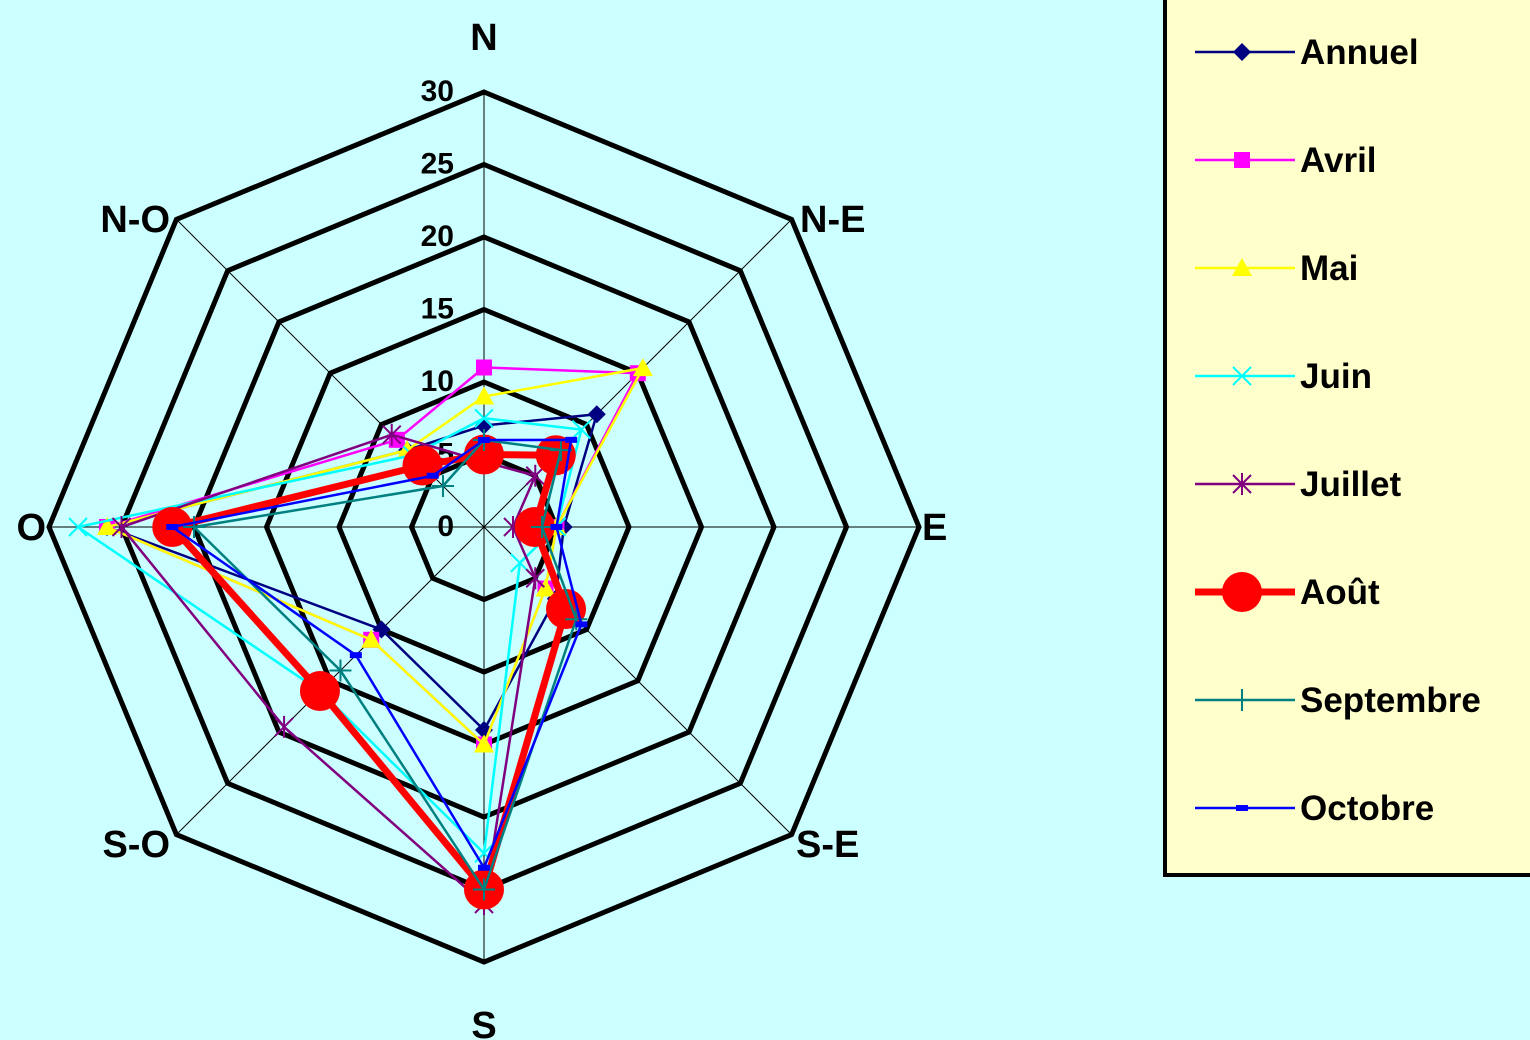  Describe the element at coordinates (1367, 808) in the screenshot. I see `legend-label: Octobre` at that location.